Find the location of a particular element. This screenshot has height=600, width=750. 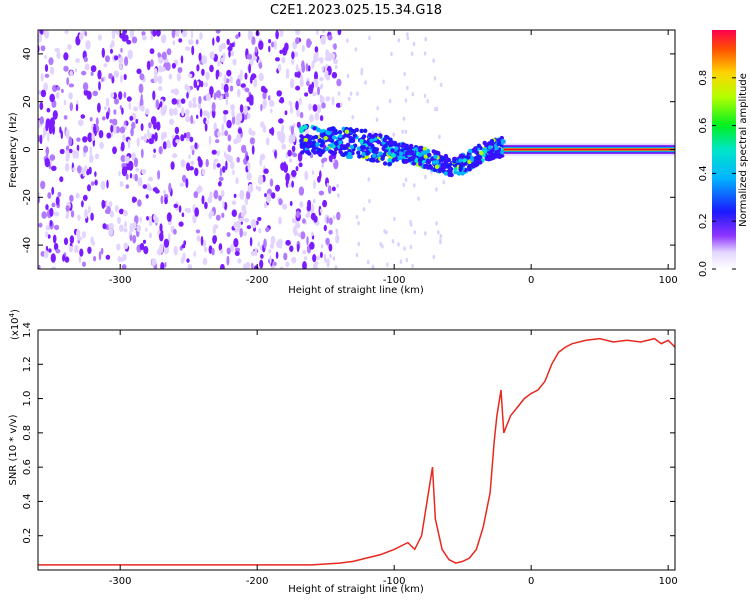

snr-y-tick-label: 1.2 is located at coordinates (27, 364).